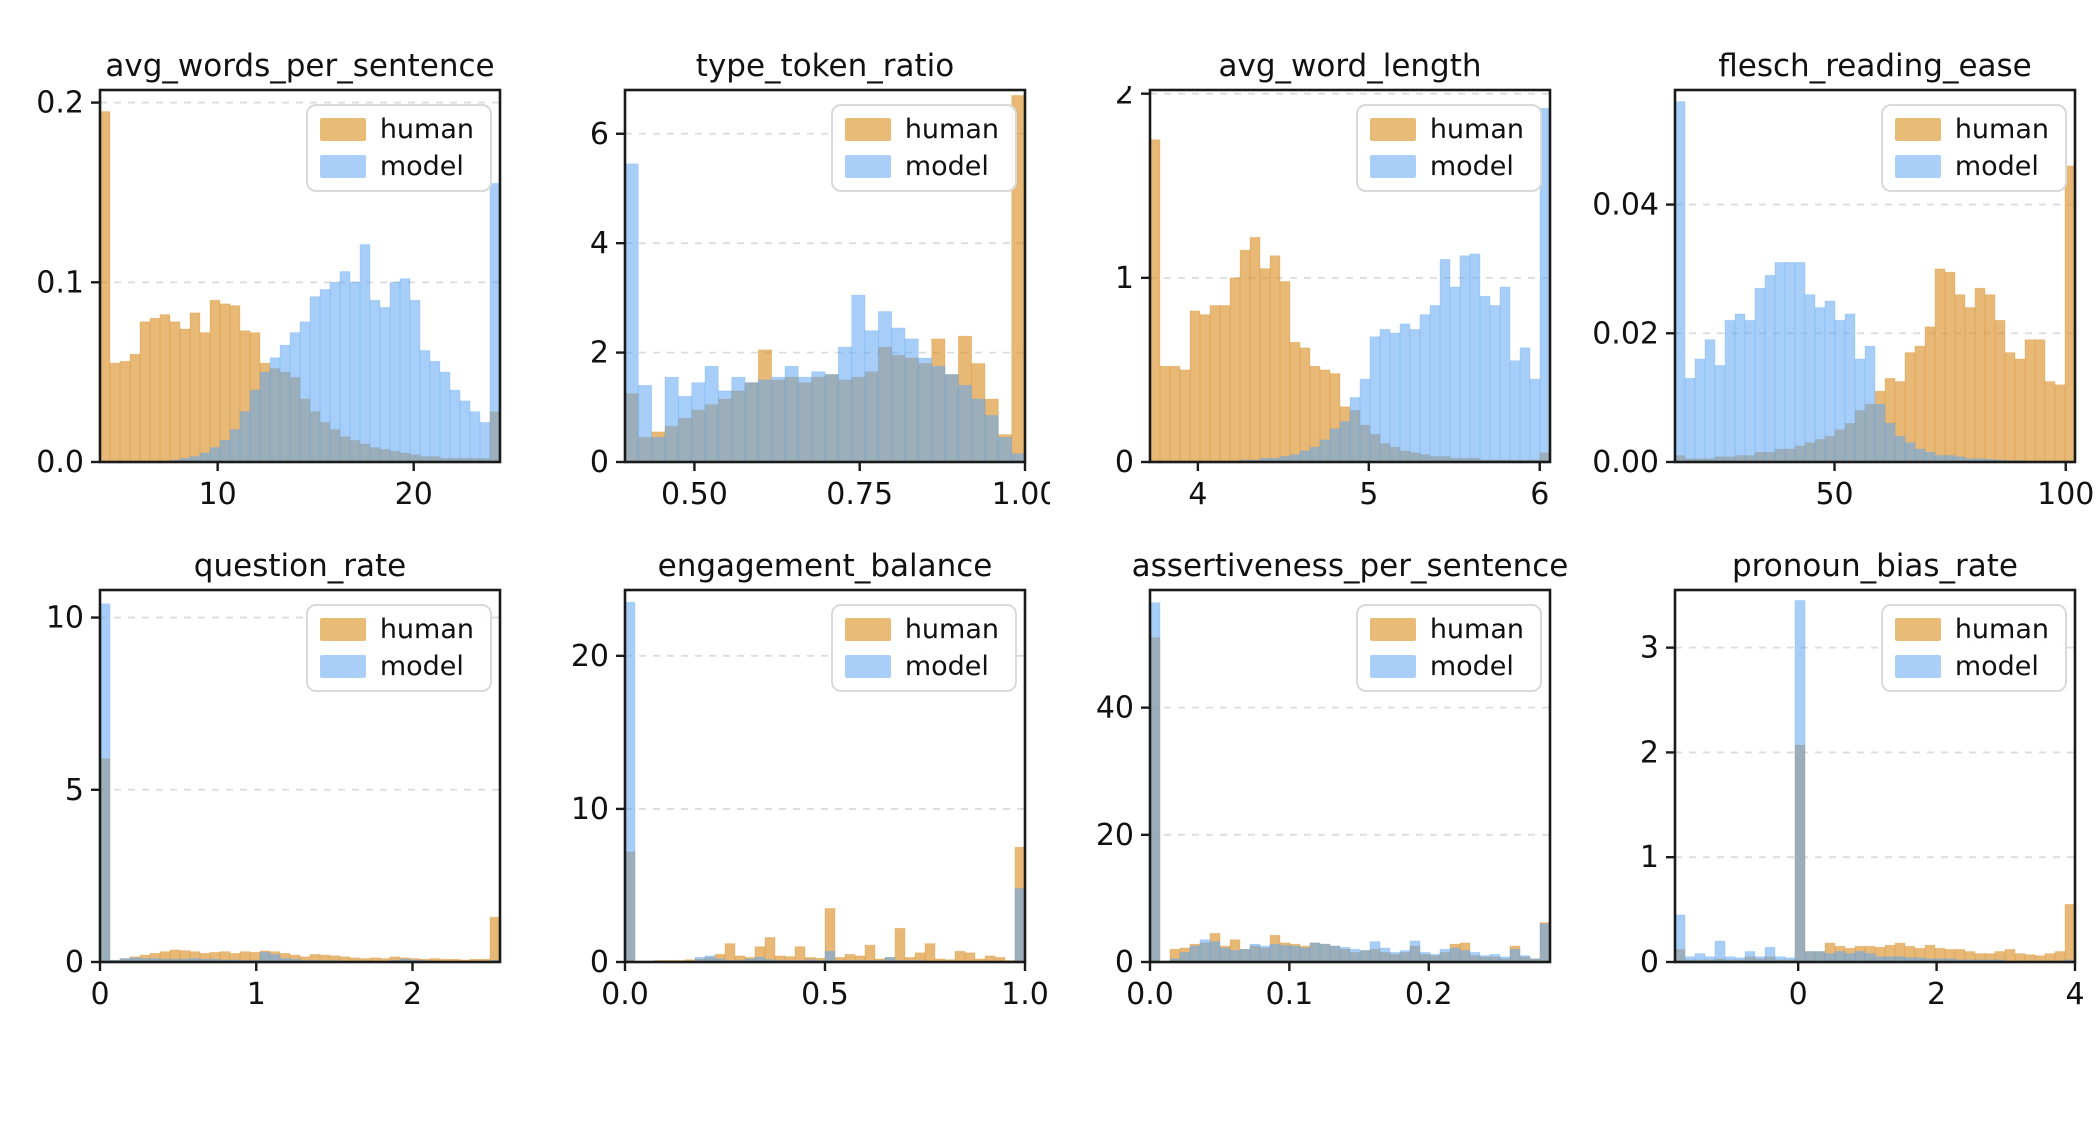  What do you see at coordinates (2074, 994) in the screenshot?
I see `x-tick-label: 4` at bounding box center [2074, 994].